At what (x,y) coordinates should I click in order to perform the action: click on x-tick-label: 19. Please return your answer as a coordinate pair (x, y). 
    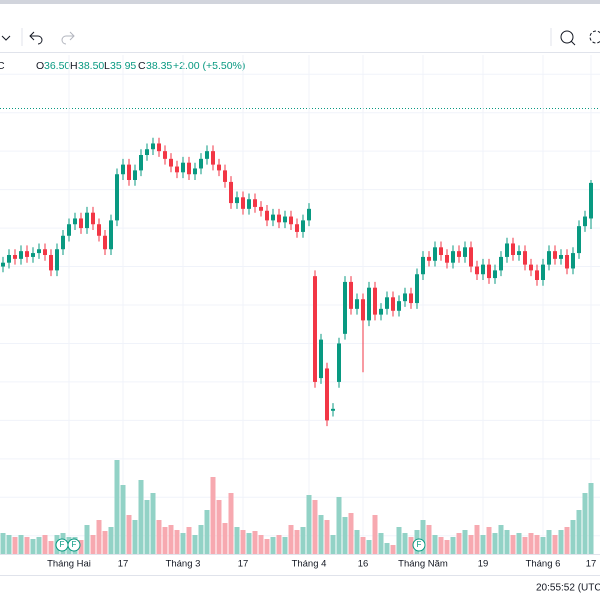
    Looking at the image, I should click on (483, 564).